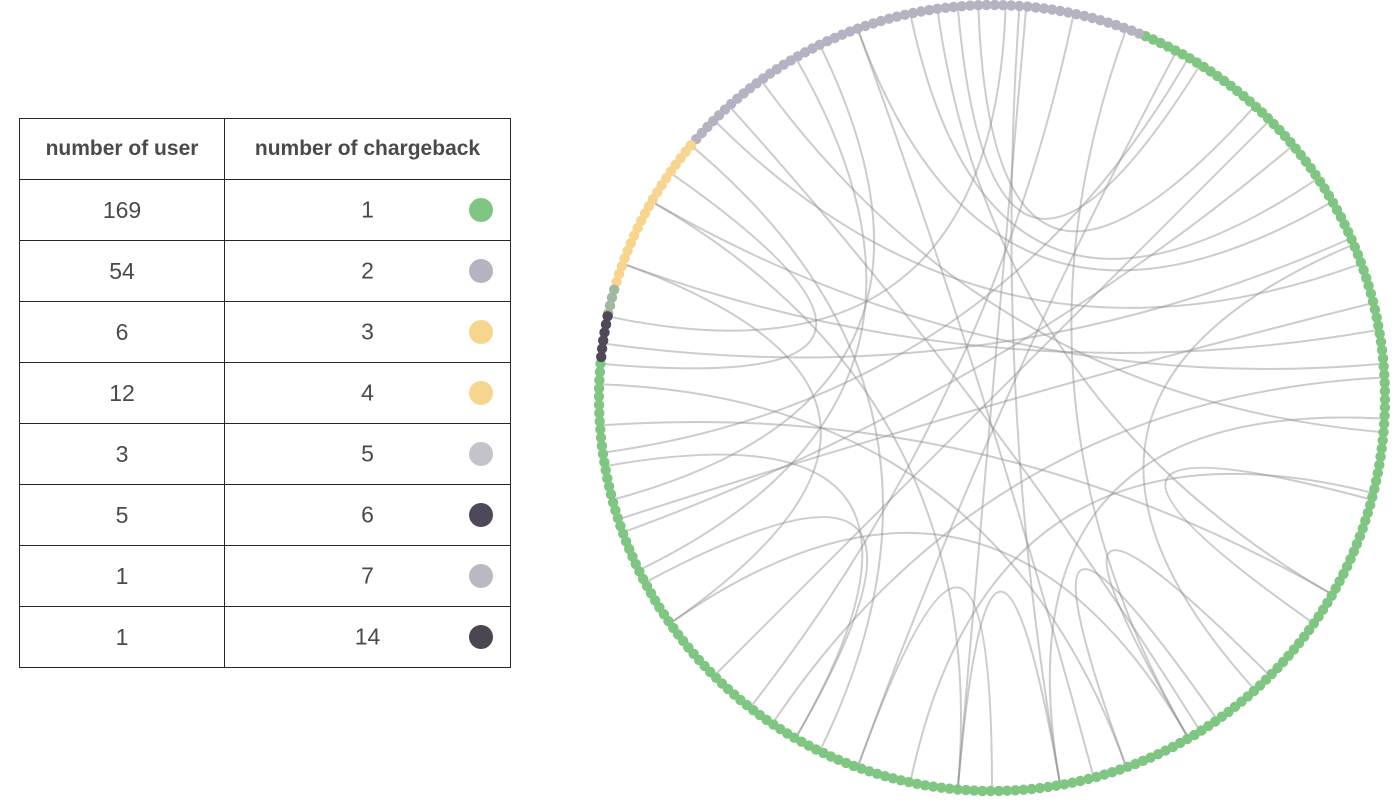  What do you see at coordinates (367, 453) in the screenshot?
I see `chargeback-count: 5` at bounding box center [367, 453].